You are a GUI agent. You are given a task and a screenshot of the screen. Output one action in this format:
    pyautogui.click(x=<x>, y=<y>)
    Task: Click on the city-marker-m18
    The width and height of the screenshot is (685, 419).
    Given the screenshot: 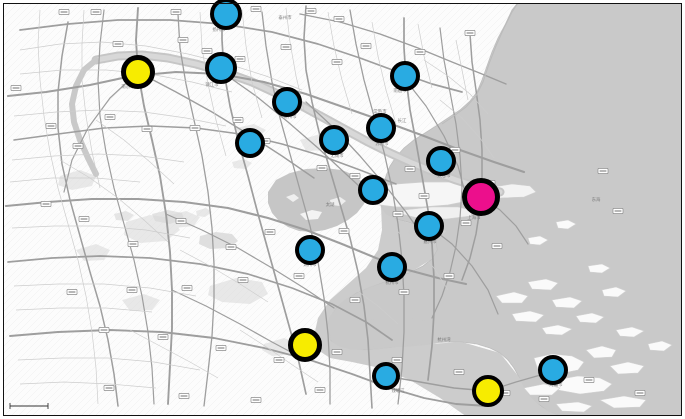 What is the action you would take?
    pyautogui.click(x=553, y=370)
    